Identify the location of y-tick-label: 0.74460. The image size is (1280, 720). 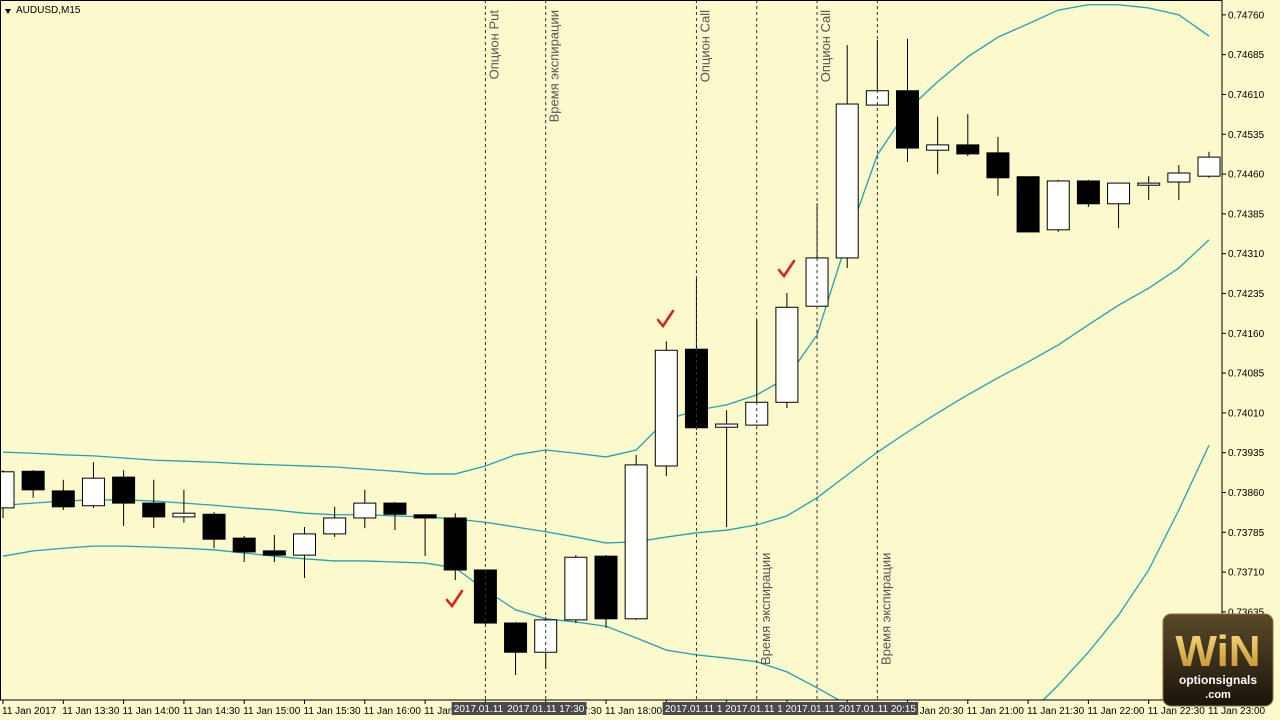
(1246, 175).